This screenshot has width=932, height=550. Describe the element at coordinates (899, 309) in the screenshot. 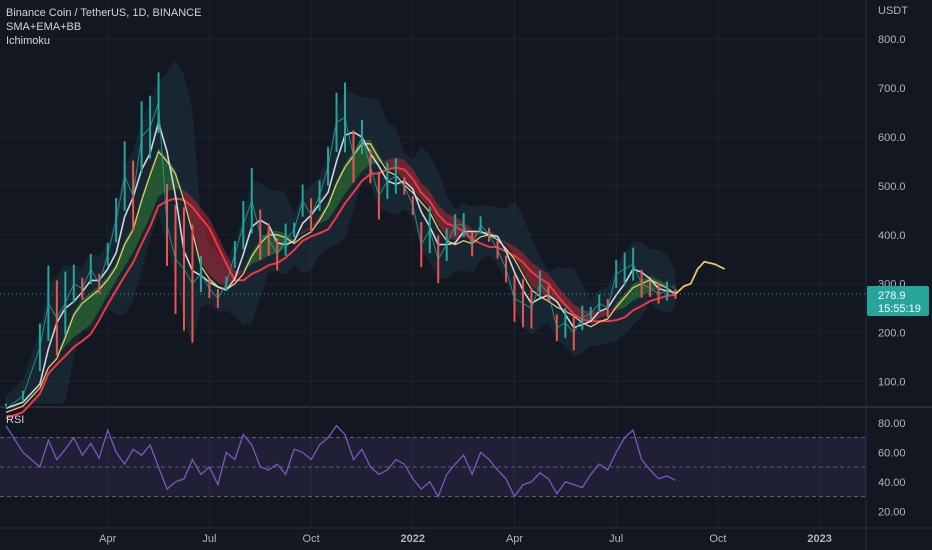

I see `last-price-countdown: 15:55:19` at that location.